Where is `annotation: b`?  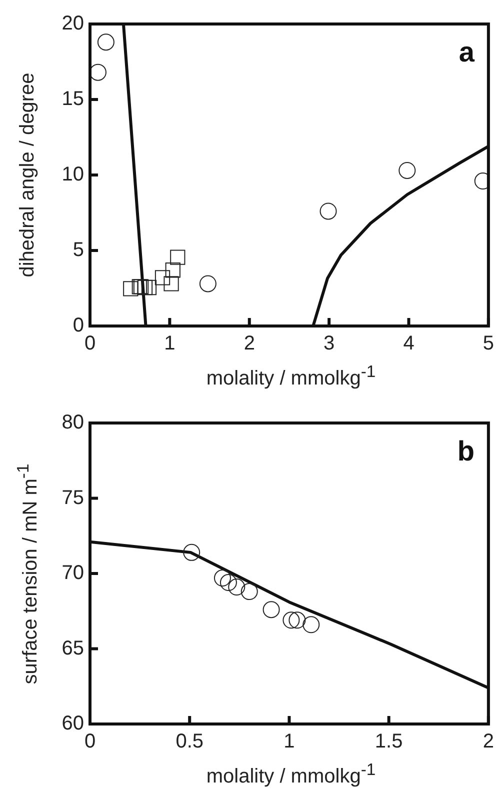 annotation: b is located at coordinates (465, 451).